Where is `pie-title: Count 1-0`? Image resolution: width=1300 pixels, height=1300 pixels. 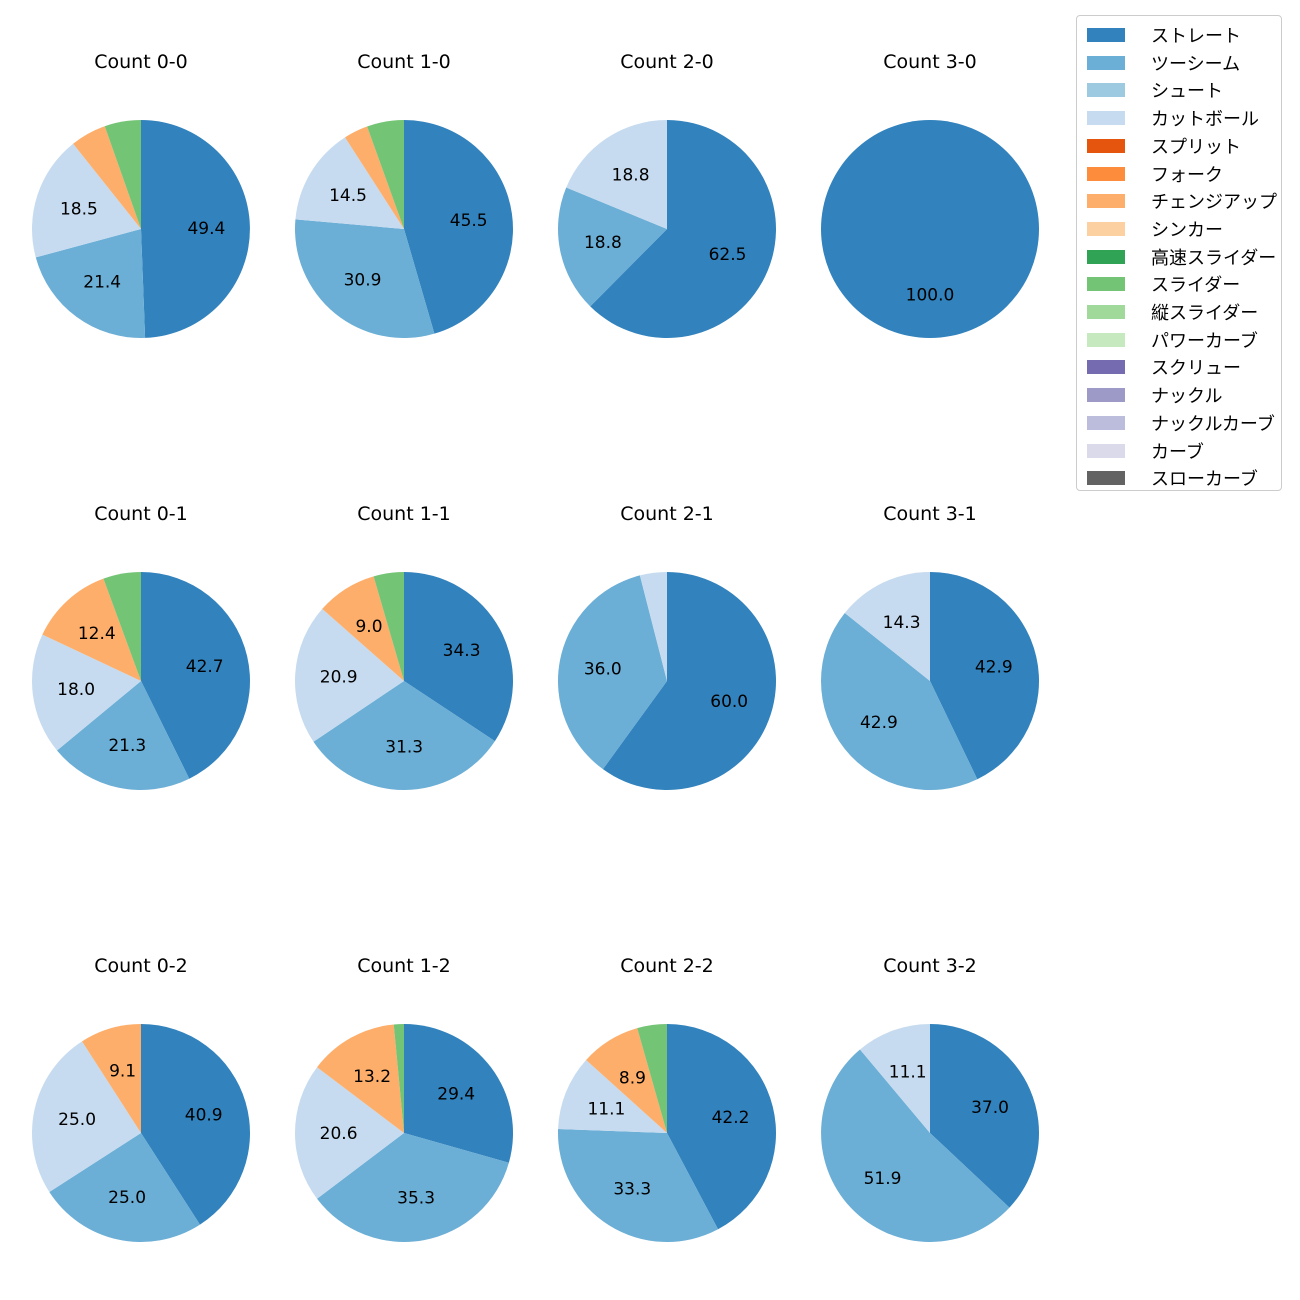
pie-title: Count 1-0 is located at coordinates (404, 62).